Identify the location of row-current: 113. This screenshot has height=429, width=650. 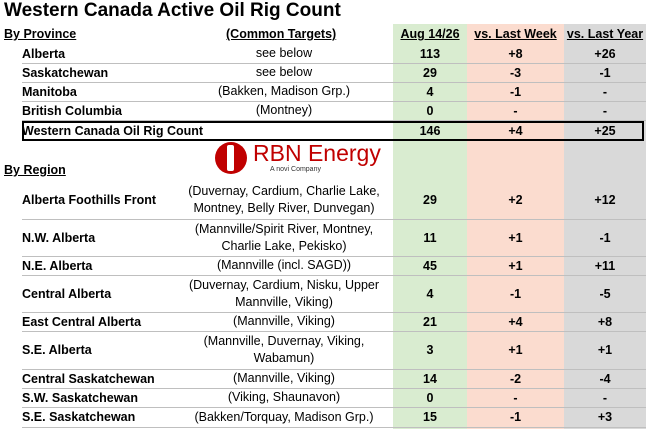
(430, 53).